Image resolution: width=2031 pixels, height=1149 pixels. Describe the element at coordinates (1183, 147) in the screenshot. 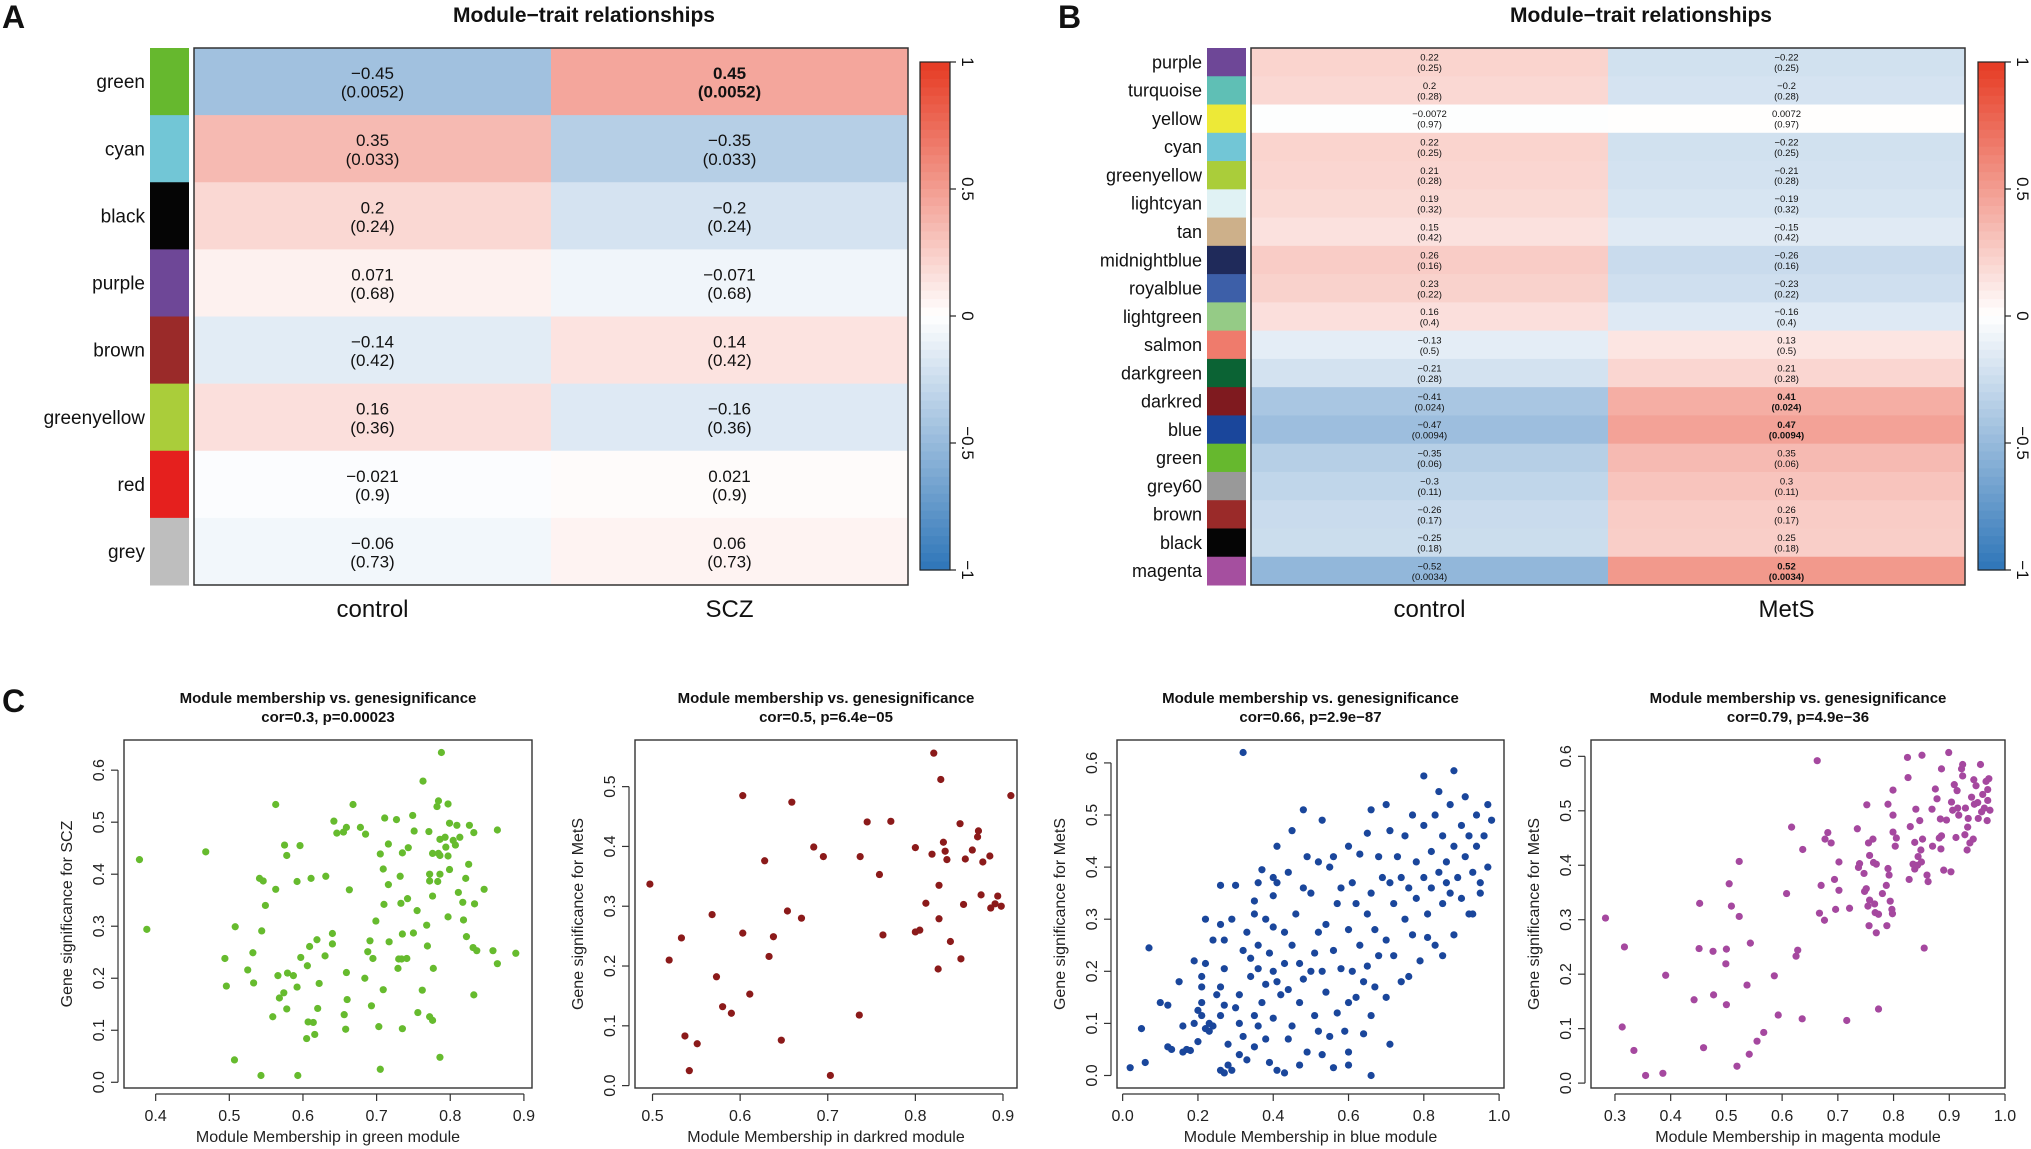

I see `module-label: cyan` at that location.